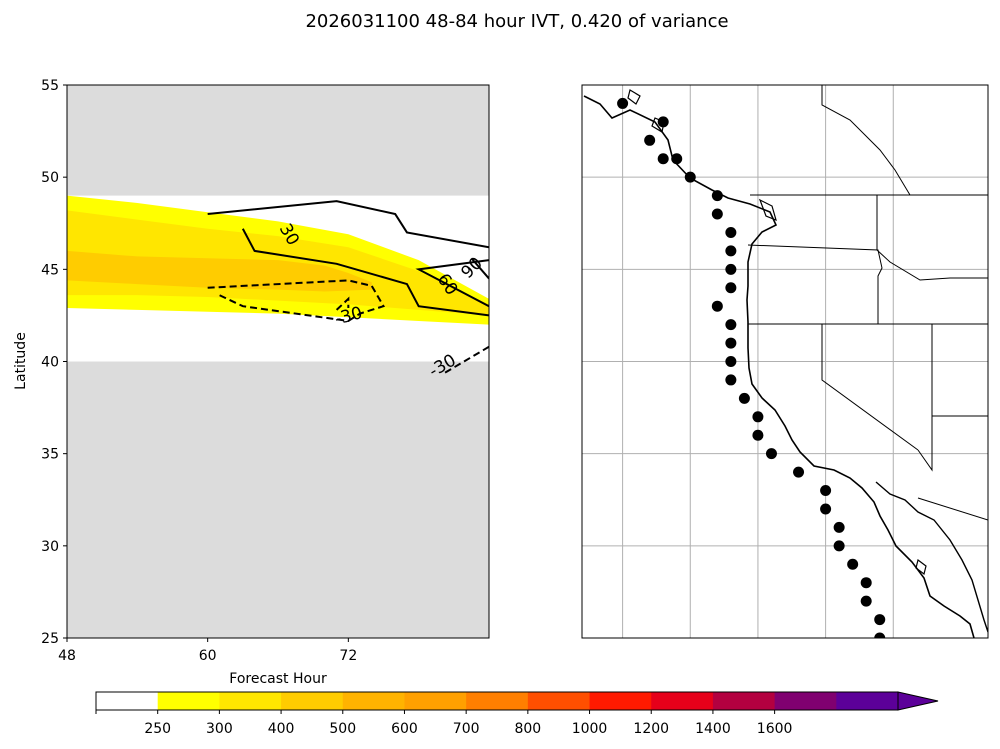 This screenshot has height=749, width=1000. I want to click on colorbar-tick-label: 500, so click(342, 729).